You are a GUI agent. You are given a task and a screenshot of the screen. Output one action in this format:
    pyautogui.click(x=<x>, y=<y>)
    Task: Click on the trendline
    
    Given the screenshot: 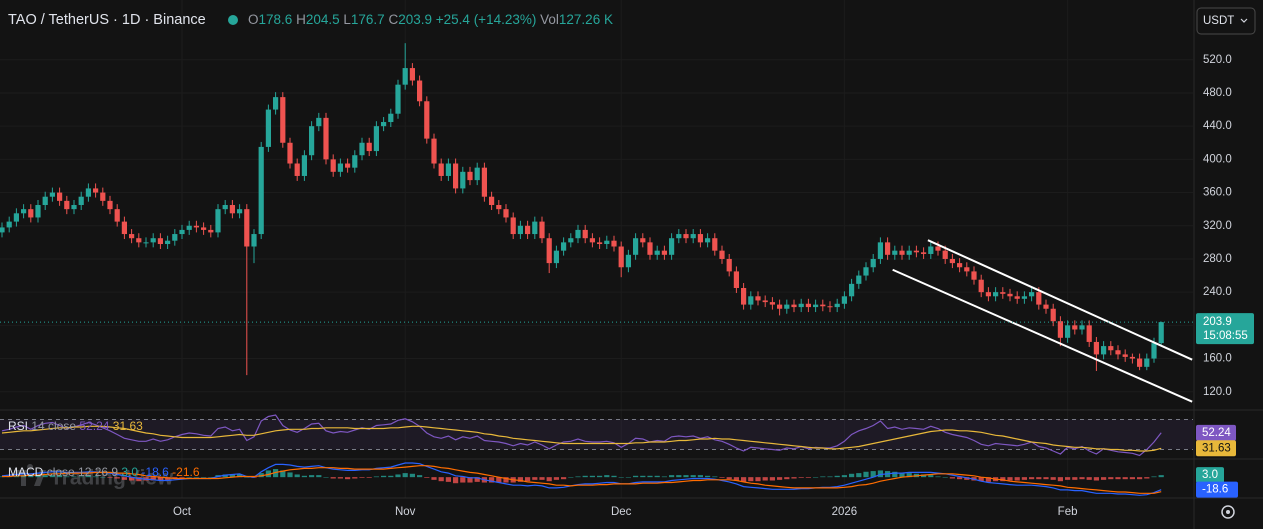 What is the action you would take?
    pyautogui.click(x=1060, y=300)
    